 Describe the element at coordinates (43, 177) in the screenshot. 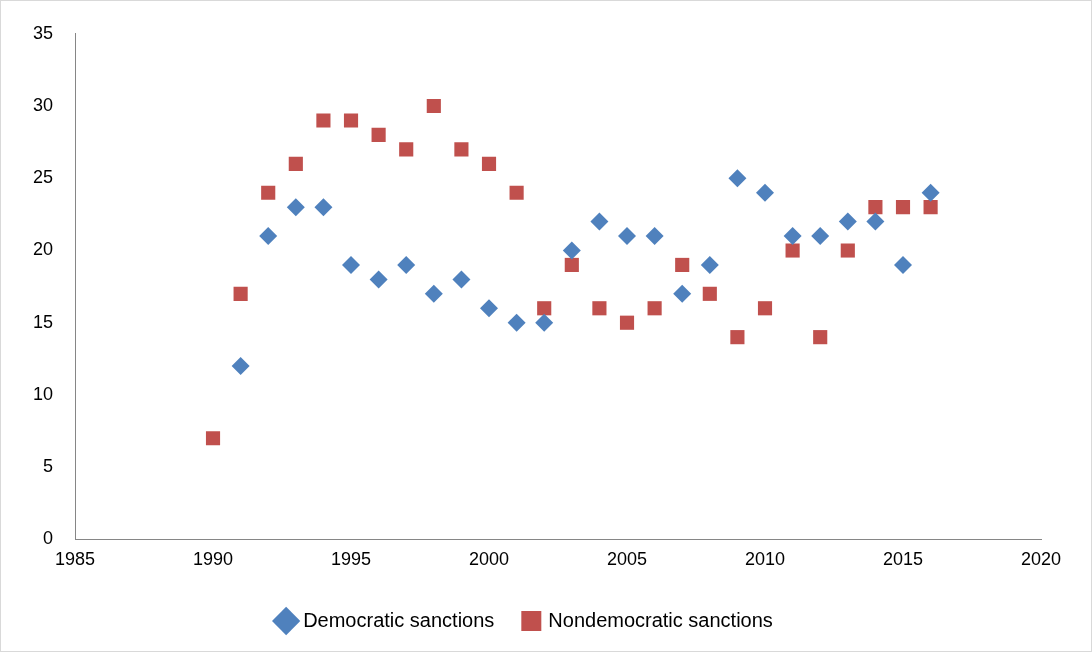

I see `y-tick-label: 25` at that location.